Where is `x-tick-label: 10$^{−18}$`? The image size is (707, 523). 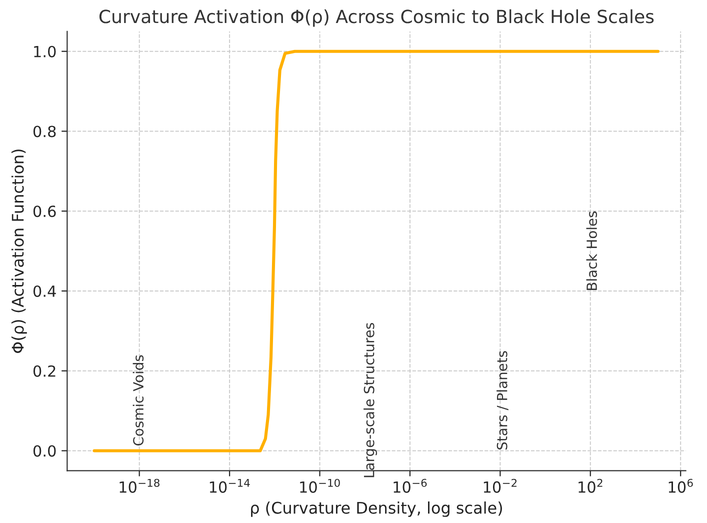
x-tick-label: 10$^{−18}$ is located at coordinates (140, 485).